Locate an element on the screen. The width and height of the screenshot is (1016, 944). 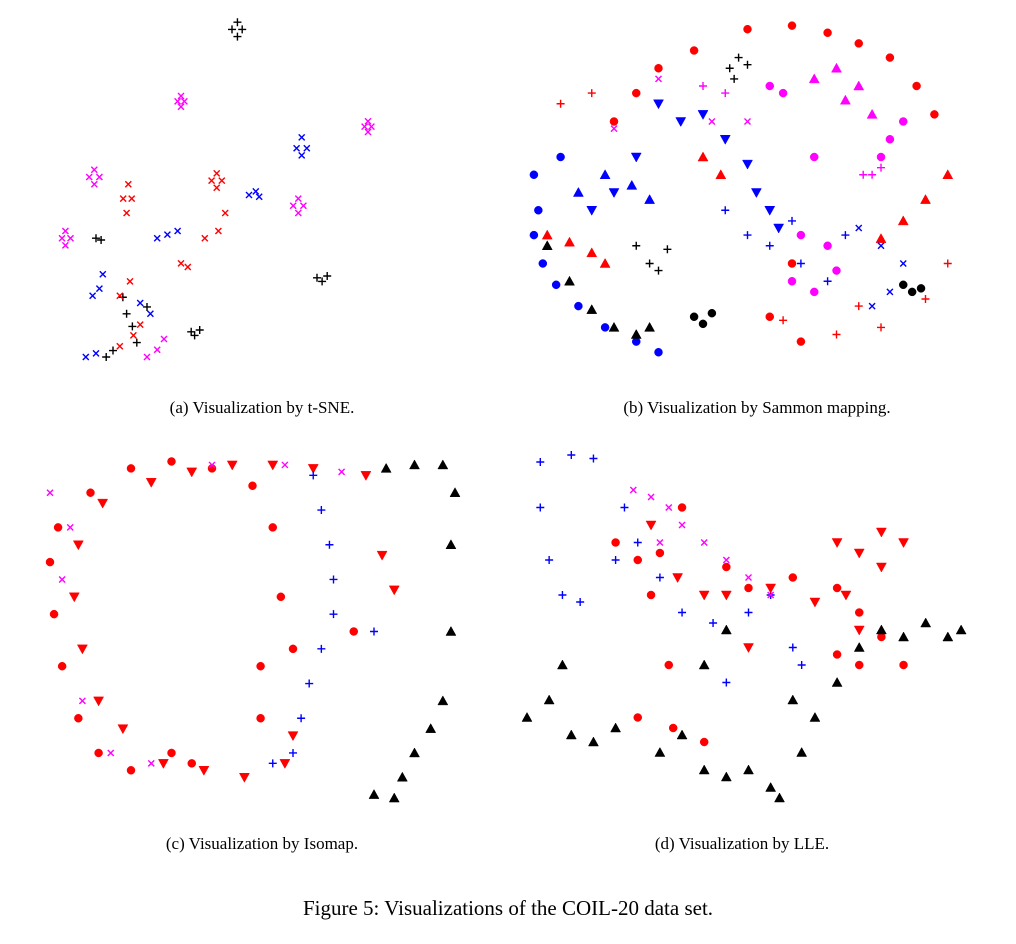
panel-caption: (d) Visualization by LLE. is located at coordinates (742, 843).